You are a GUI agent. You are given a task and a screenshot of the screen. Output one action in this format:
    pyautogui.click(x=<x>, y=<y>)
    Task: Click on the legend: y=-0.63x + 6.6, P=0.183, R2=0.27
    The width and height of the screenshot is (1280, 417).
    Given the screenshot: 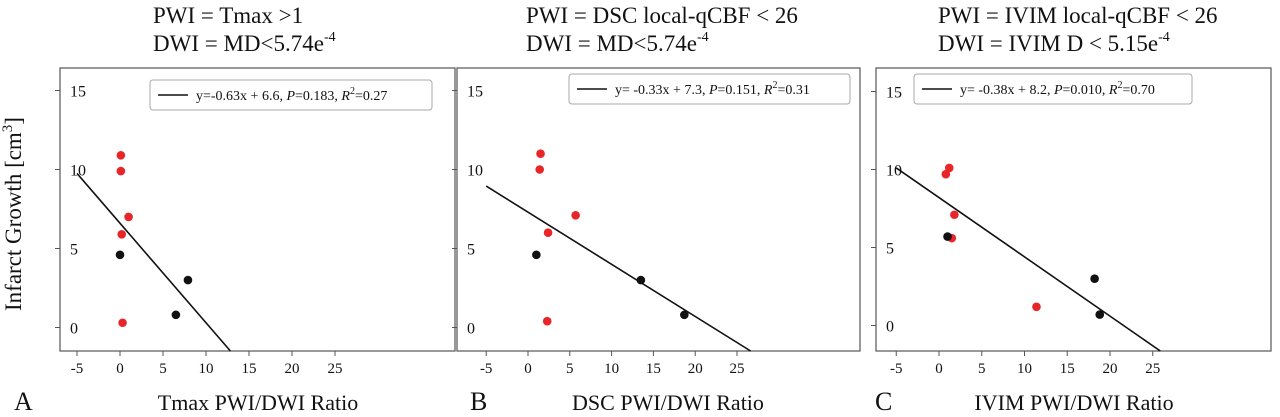 What is the action you would take?
    pyautogui.click(x=291, y=95)
    